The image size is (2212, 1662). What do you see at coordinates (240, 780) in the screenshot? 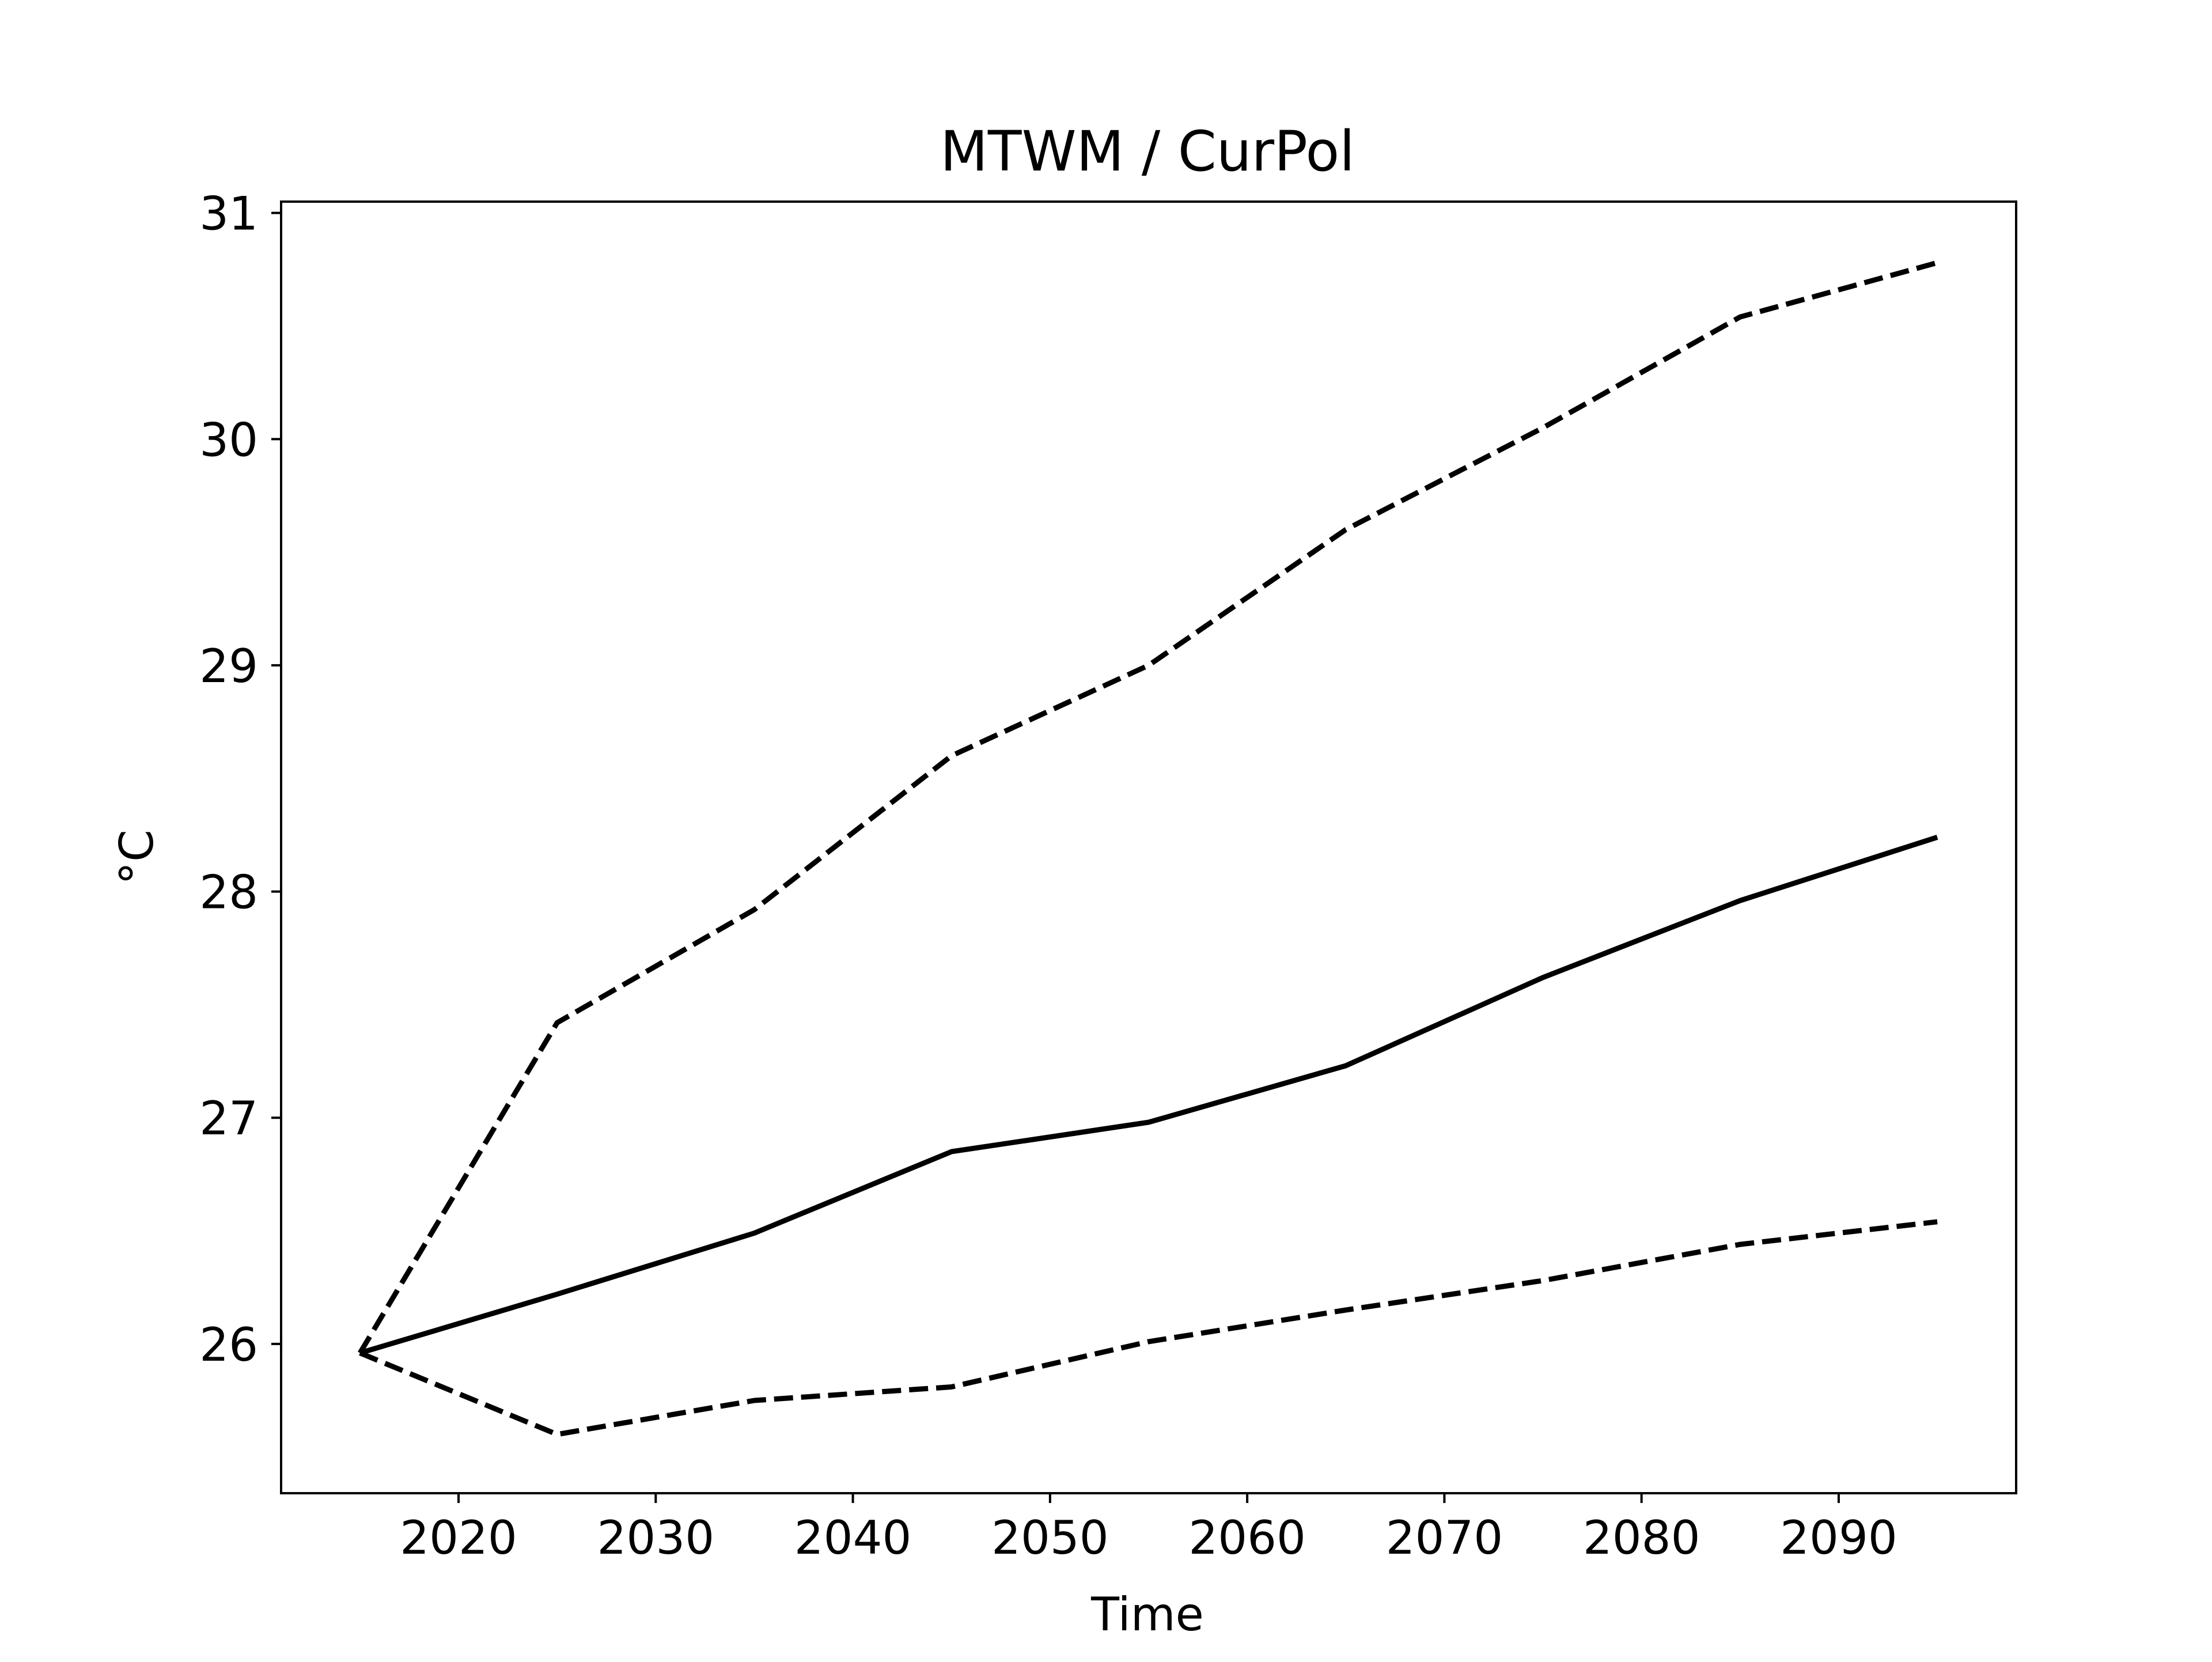
I see `y-axis: 26 27 28 29 30 31` at bounding box center [240, 780].